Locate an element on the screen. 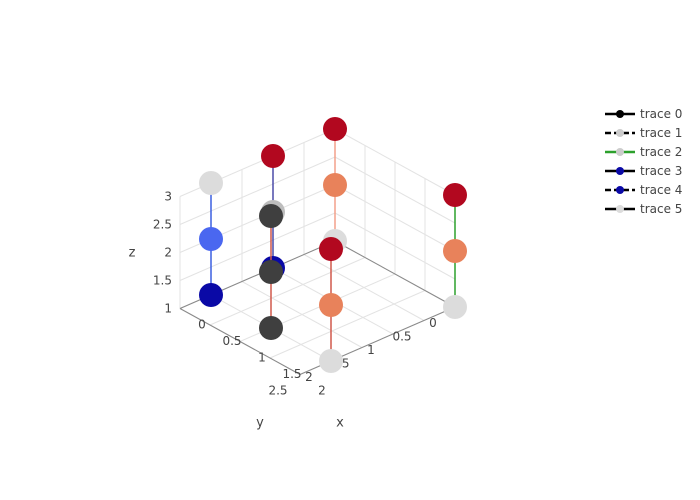 This screenshot has width=700, height=500. legend-item: trace 4 is located at coordinates (643, 190).